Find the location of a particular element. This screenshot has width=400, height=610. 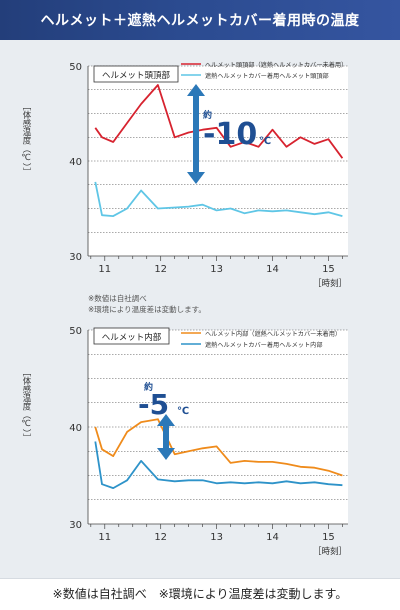

chart-title-box: ヘルメット内部 is located at coordinates (131, 336).